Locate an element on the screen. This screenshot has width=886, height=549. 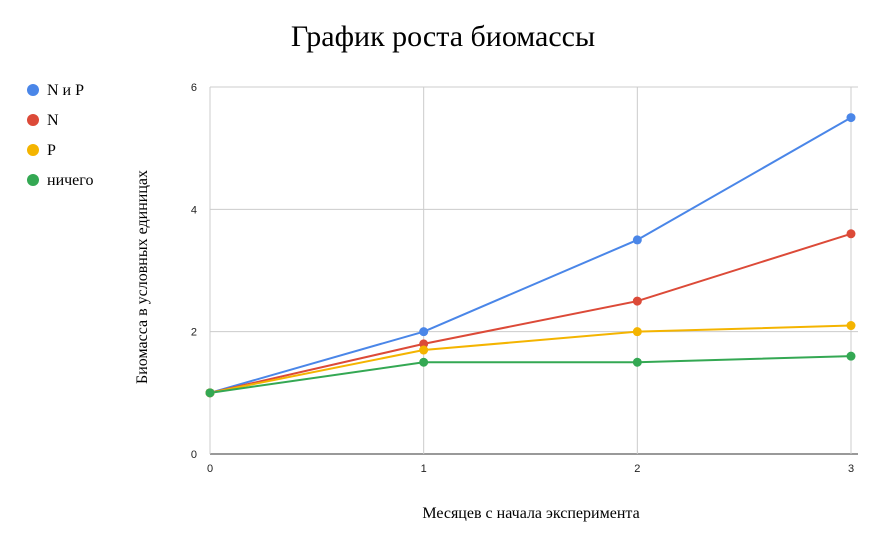
y-tick-label-0: 0 is located at coordinates (194, 455).